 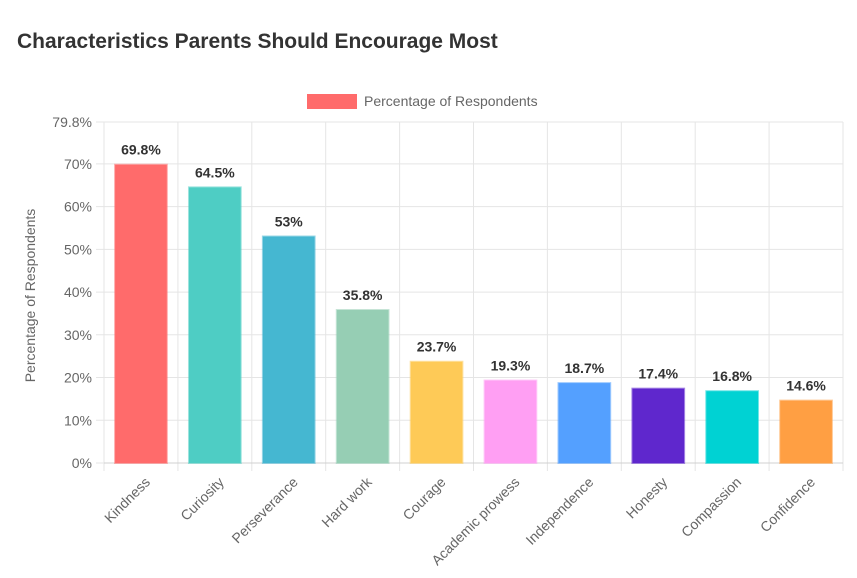 What do you see at coordinates (141, 313) in the screenshot?
I see `bar-kindness` at bounding box center [141, 313].